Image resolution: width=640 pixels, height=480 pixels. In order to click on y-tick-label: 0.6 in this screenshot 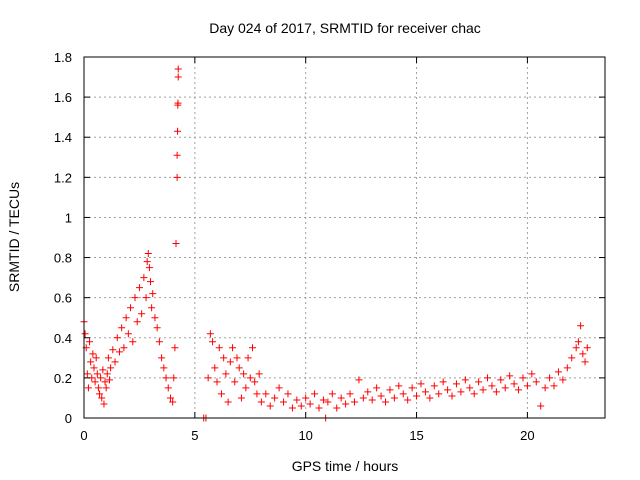, I will do `click(63, 298)`.